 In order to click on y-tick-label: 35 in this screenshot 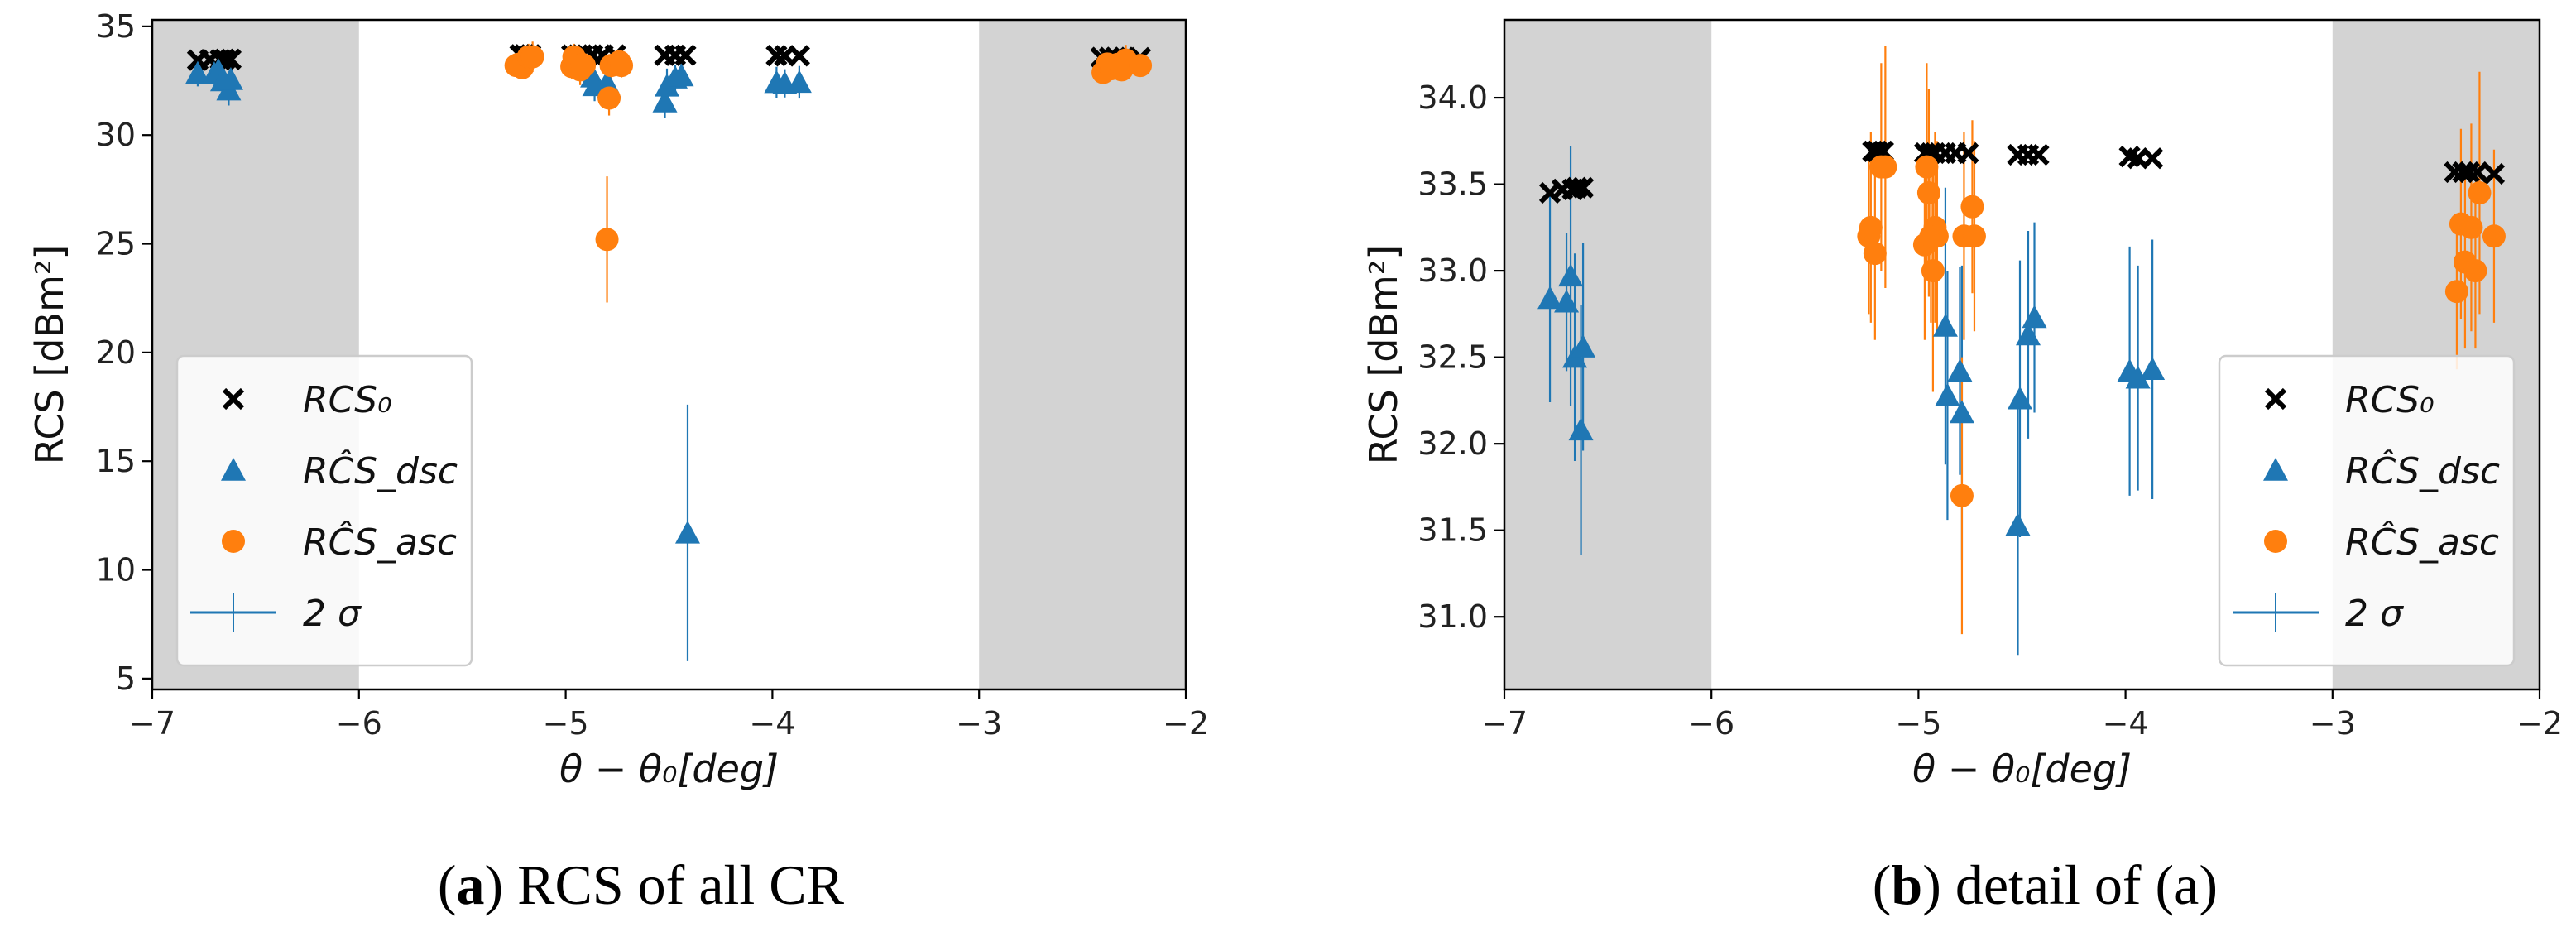, I will do `click(116, 26)`.